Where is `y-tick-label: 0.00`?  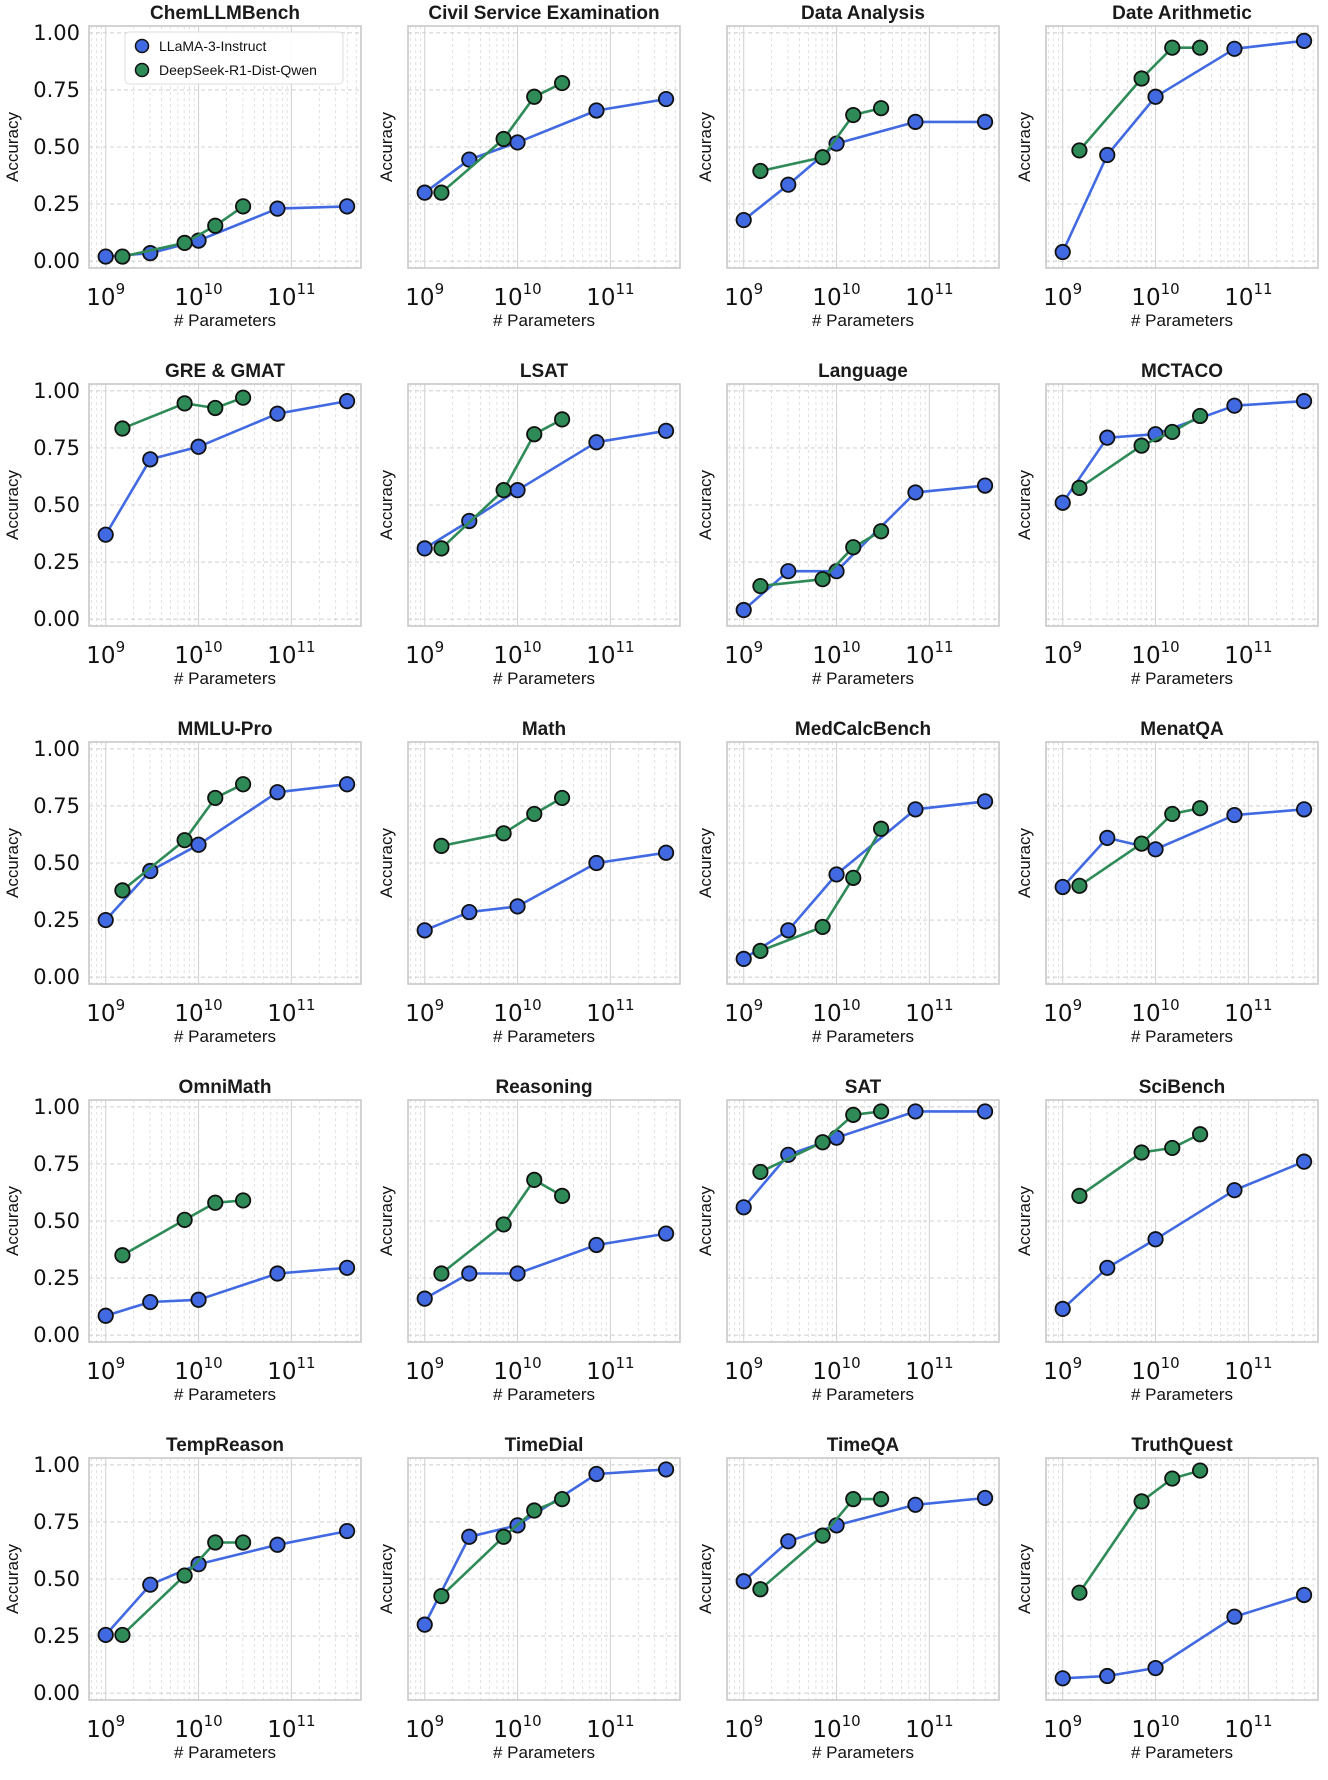
y-tick-label: 0.00 is located at coordinates (56, 1693).